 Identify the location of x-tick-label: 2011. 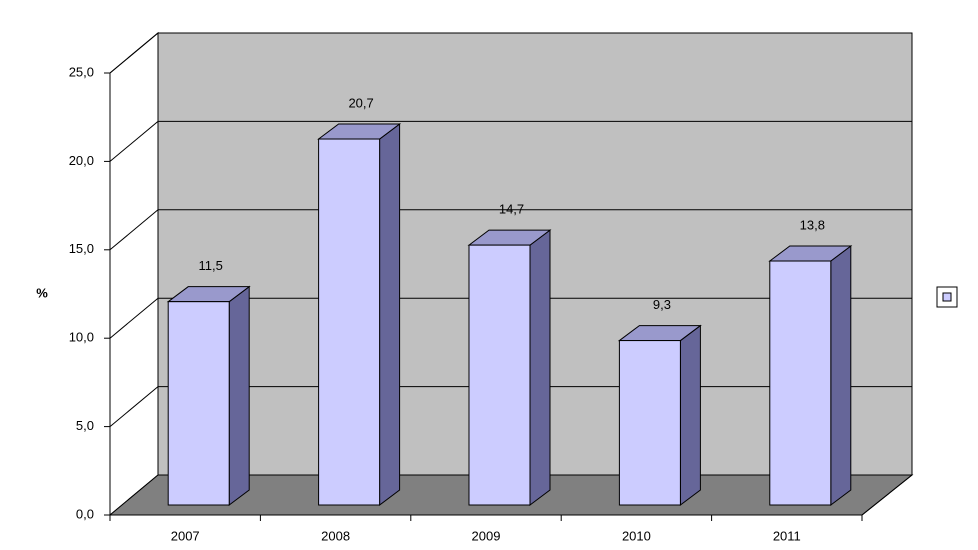
(787, 535).